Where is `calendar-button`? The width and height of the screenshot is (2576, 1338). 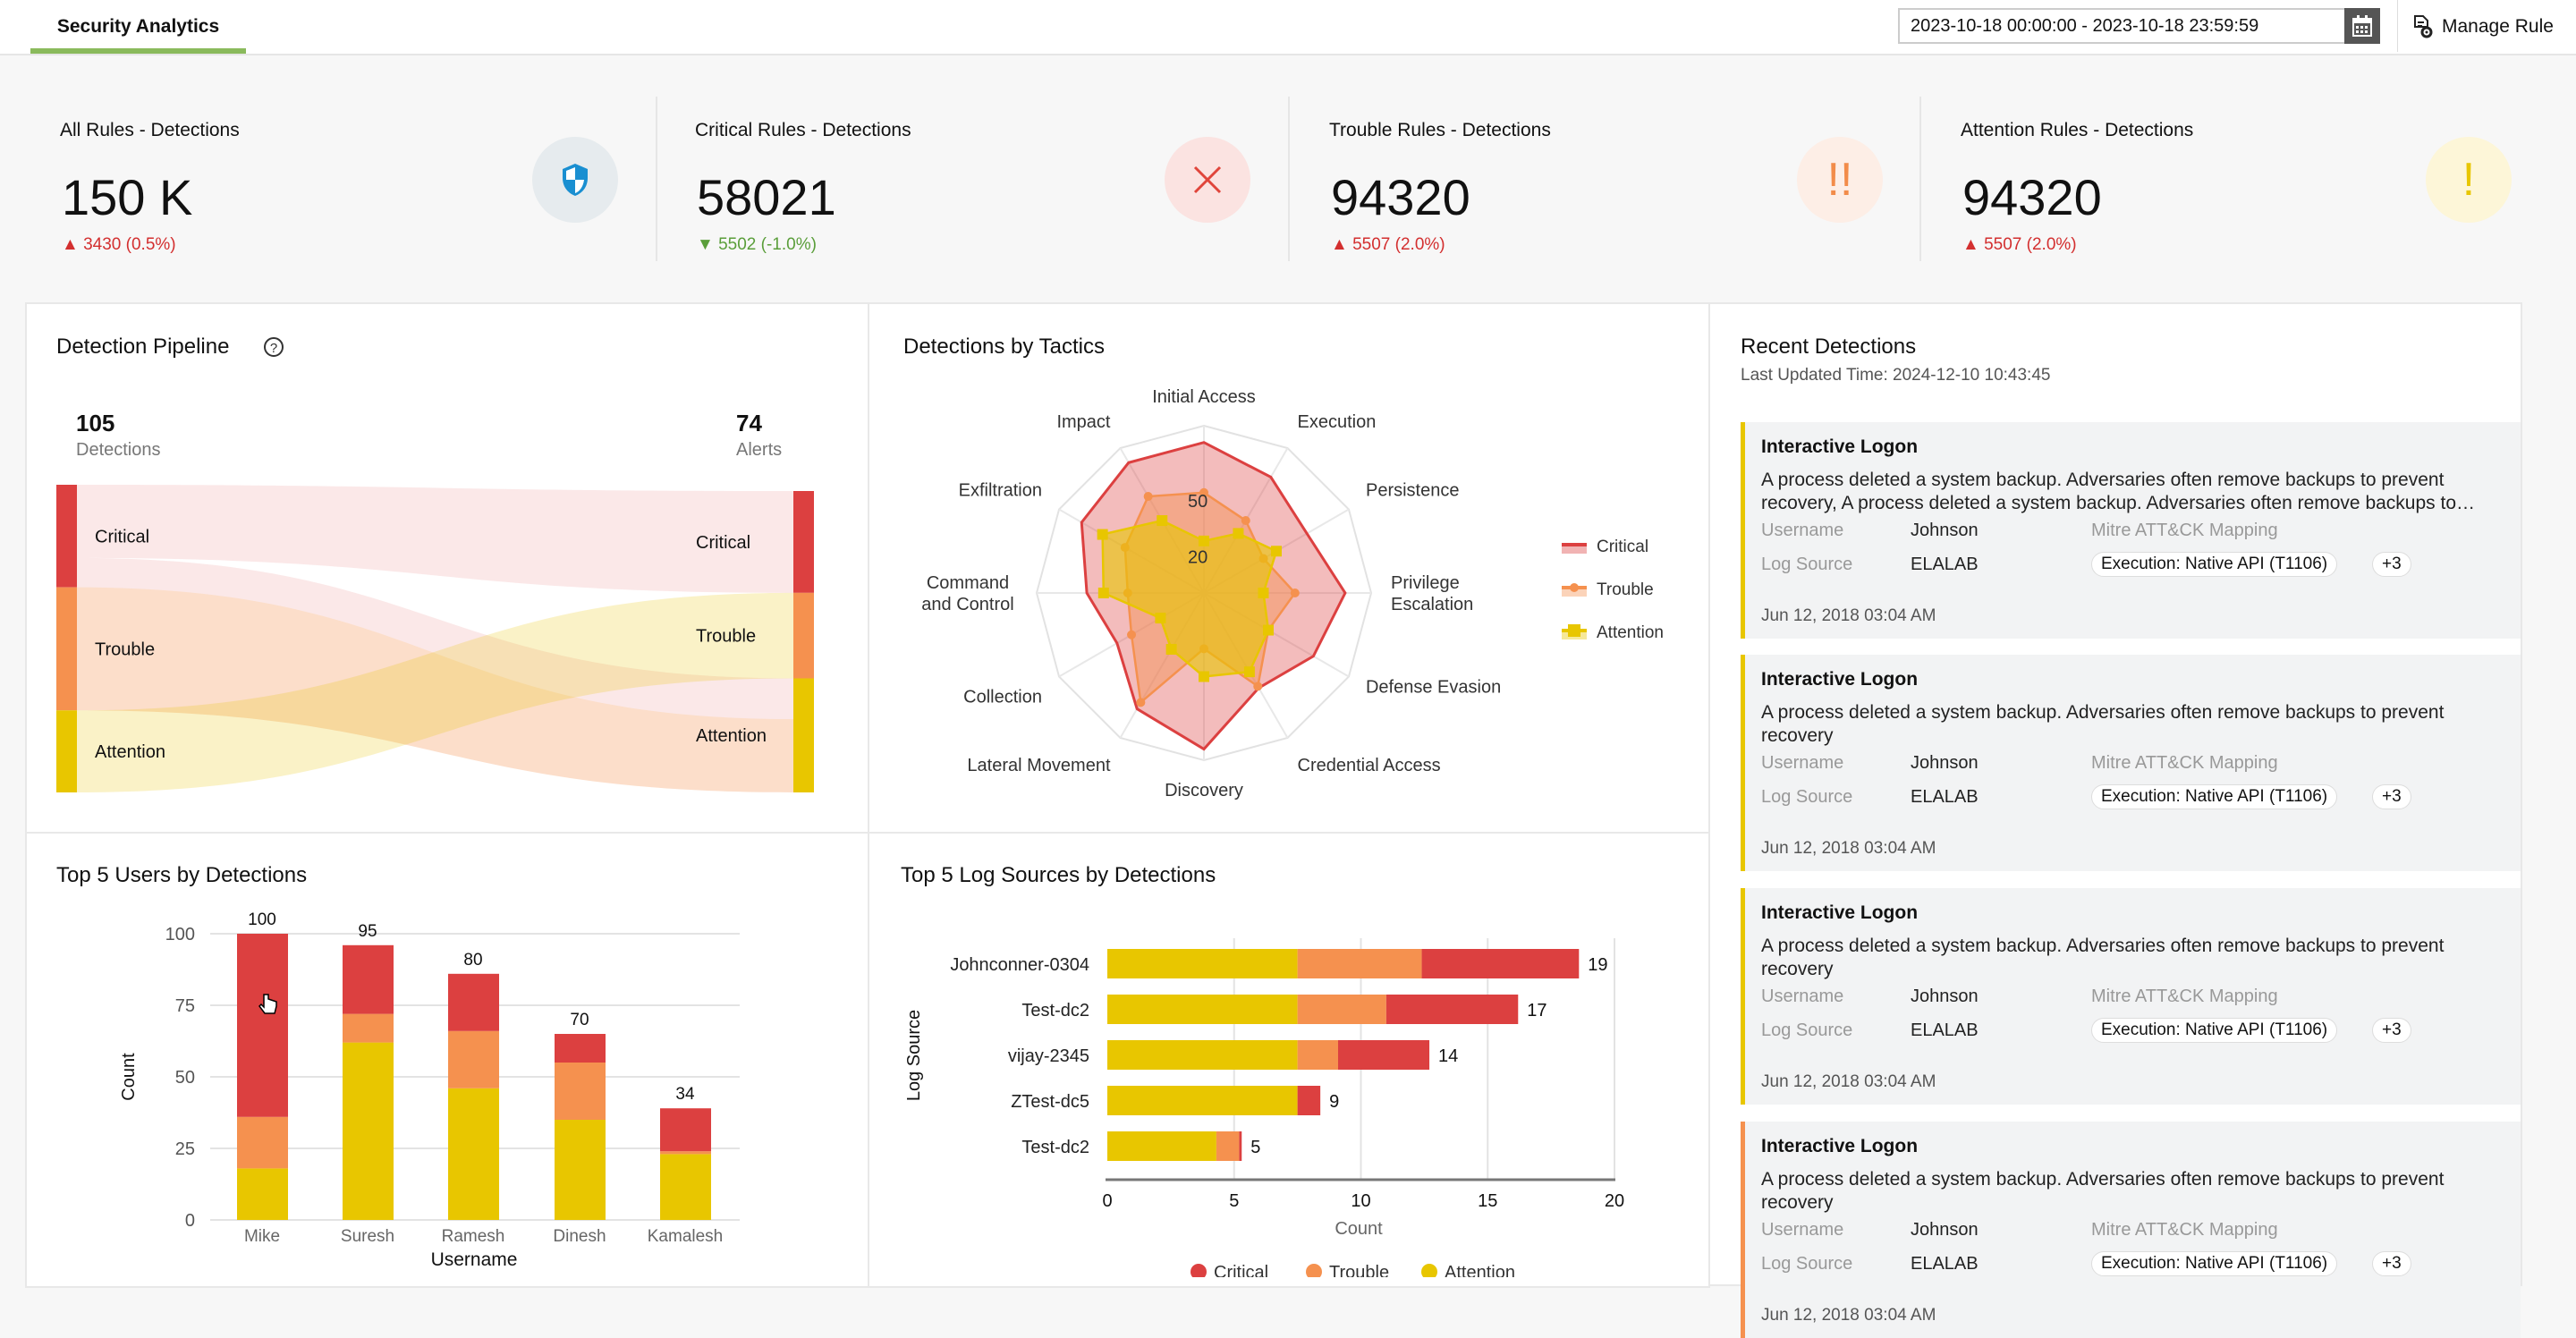 calendar-button is located at coordinates (2362, 26).